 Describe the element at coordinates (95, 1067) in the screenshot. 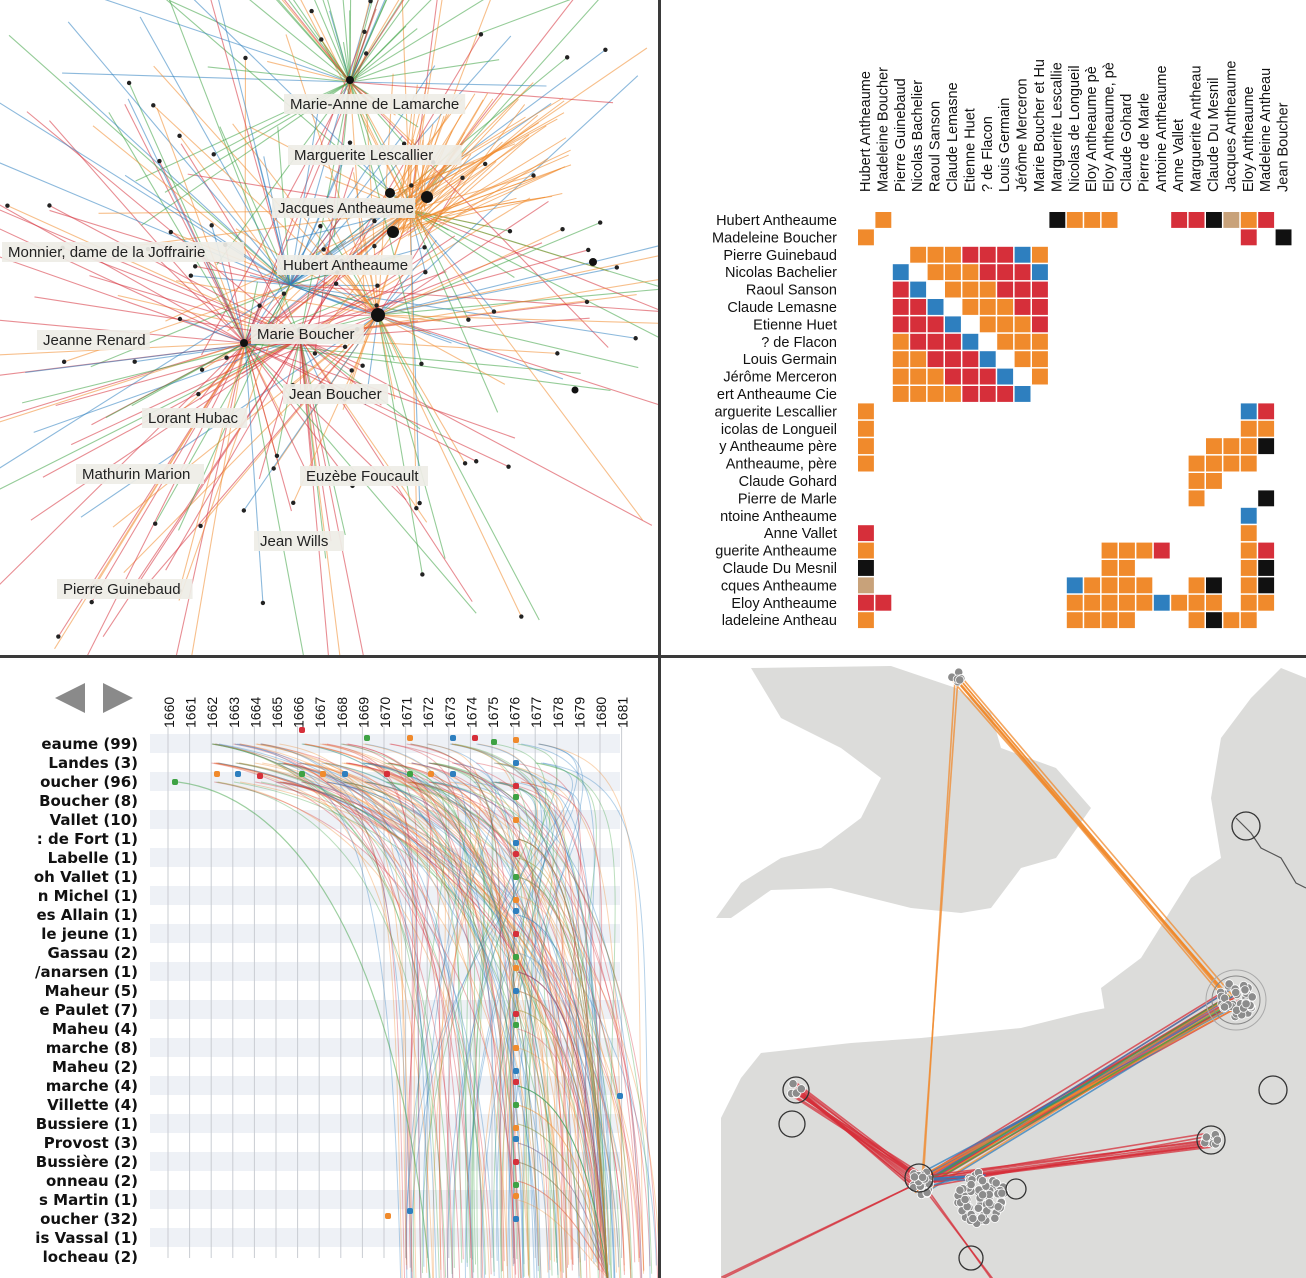

I see `entity-row-label: Maheu (2)` at that location.